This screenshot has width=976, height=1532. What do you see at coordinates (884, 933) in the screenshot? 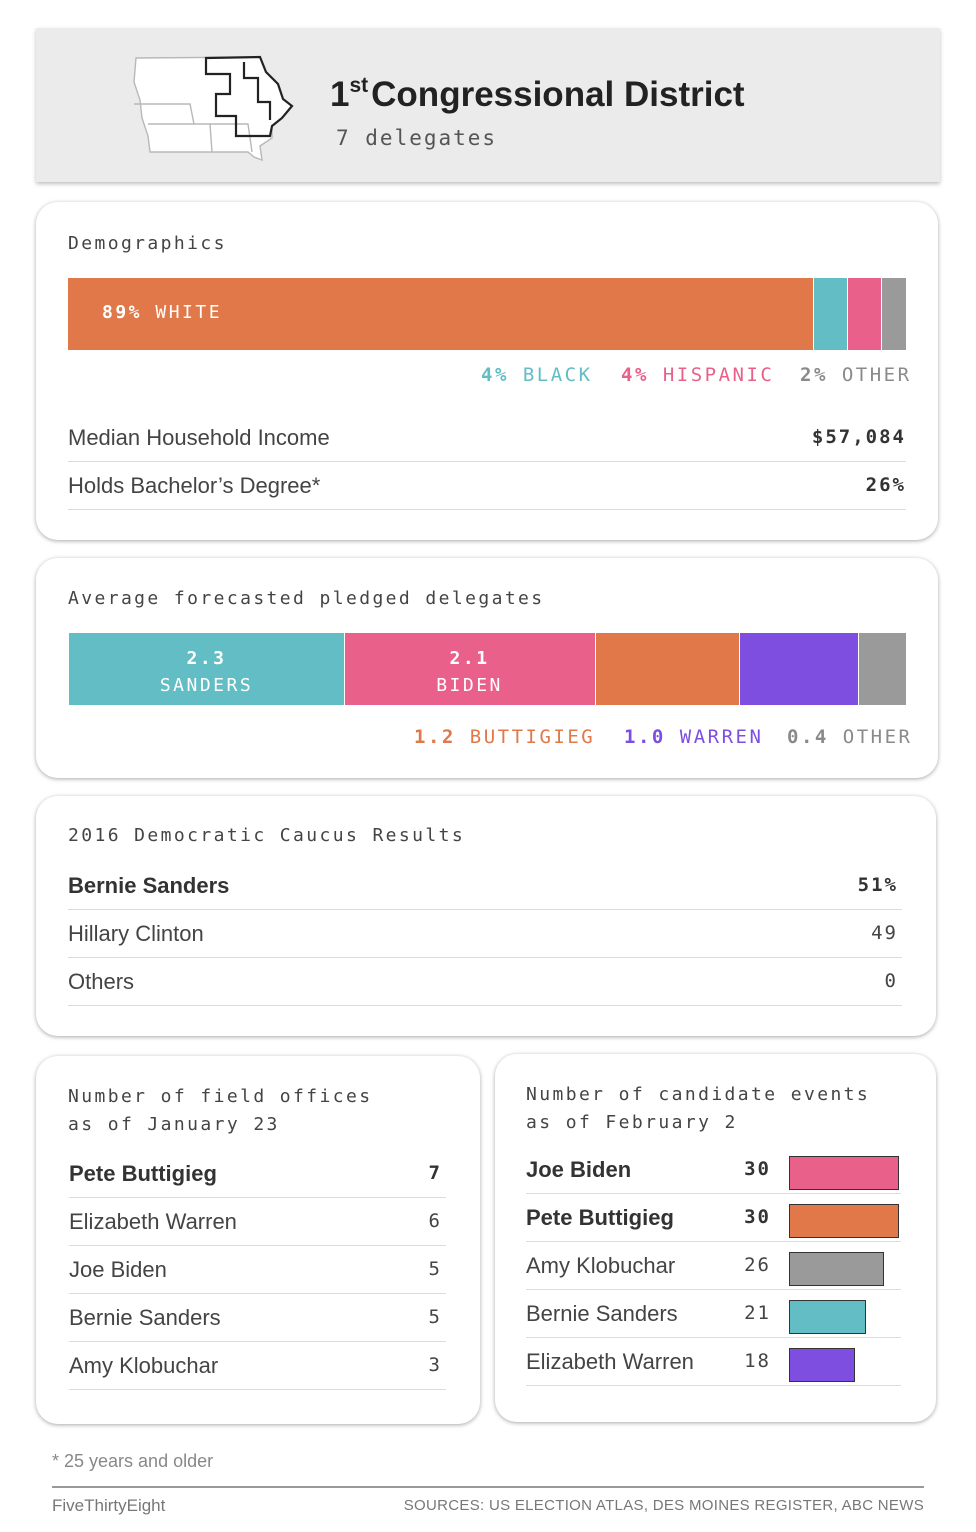
I see `row-value: 49` at bounding box center [884, 933].